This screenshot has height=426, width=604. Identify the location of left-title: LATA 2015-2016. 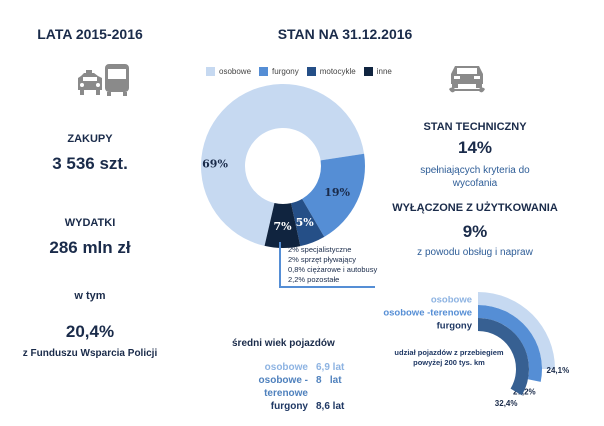
(90, 34).